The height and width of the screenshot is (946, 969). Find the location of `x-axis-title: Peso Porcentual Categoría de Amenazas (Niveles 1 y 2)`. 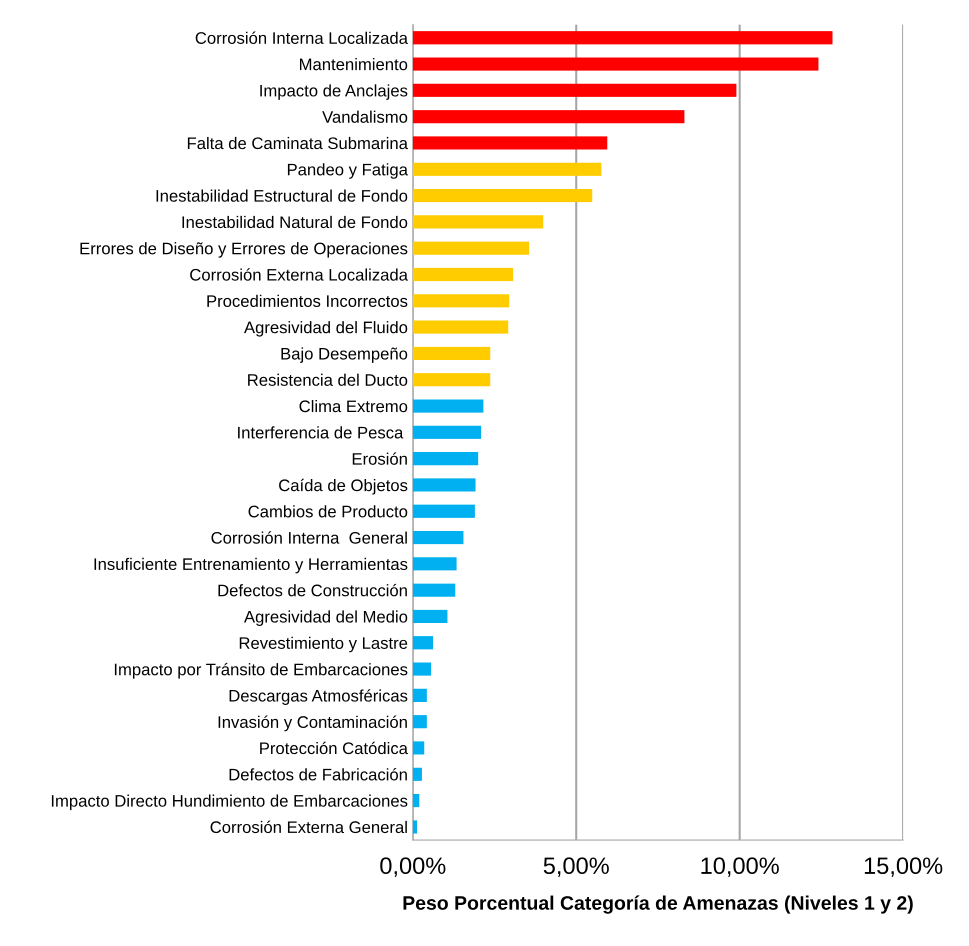

x-axis-title: Peso Porcentual Categoría de Amenazas (Niveles 1 y 2) is located at coordinates (658, 904).